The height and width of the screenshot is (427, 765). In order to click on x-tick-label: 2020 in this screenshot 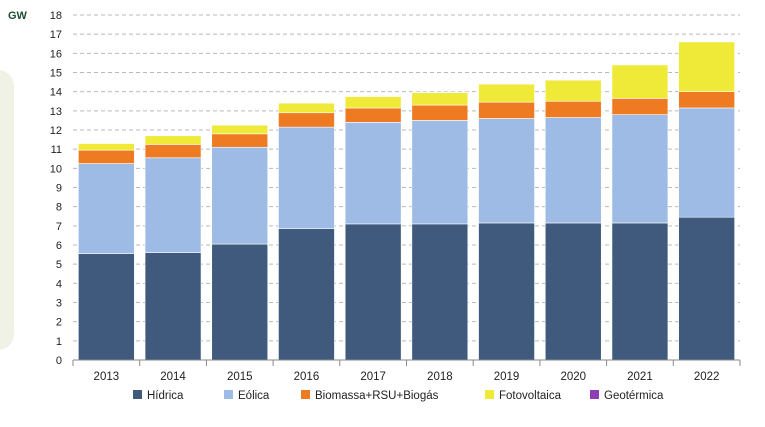, I will do `click(573, 377)`.